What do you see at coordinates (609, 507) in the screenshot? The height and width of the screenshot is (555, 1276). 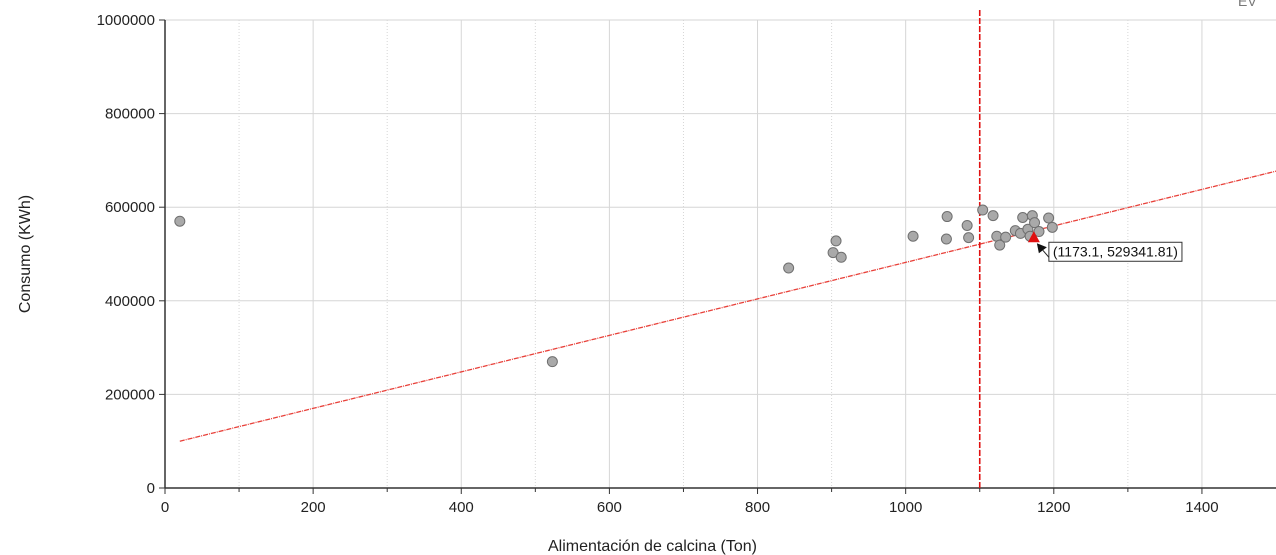 I see `x-tick-label: 600` at bounding box center [609, 507].